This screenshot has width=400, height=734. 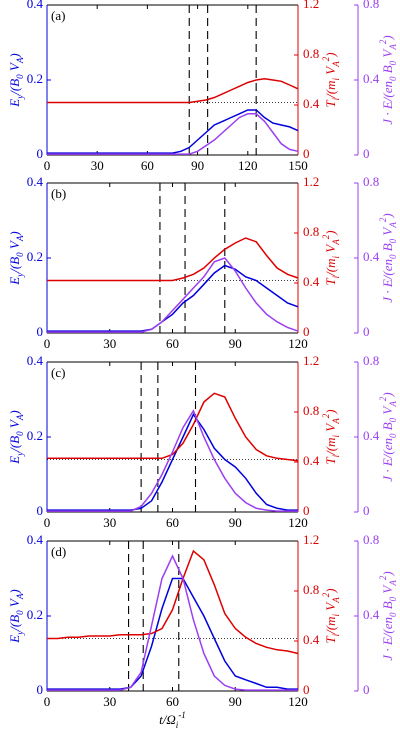 What do you see at coordinates (58, 551) in the screenshot?
I see `panel-label: (d)` at bounding box center [58, 551].